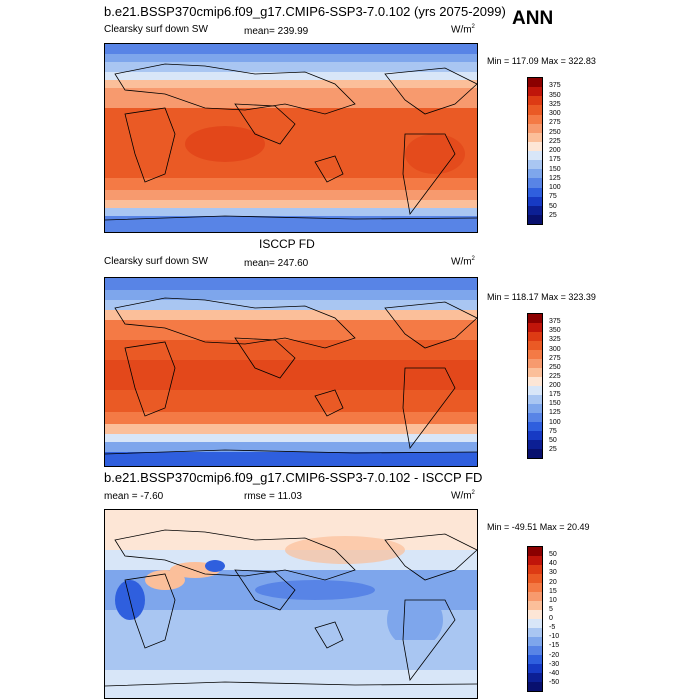 The image size is (700, 700). What do you see at coordinates (555, 86) in the screenshot?
I see `colorbar-tick-label: 375` at bounding box center [555, 86].